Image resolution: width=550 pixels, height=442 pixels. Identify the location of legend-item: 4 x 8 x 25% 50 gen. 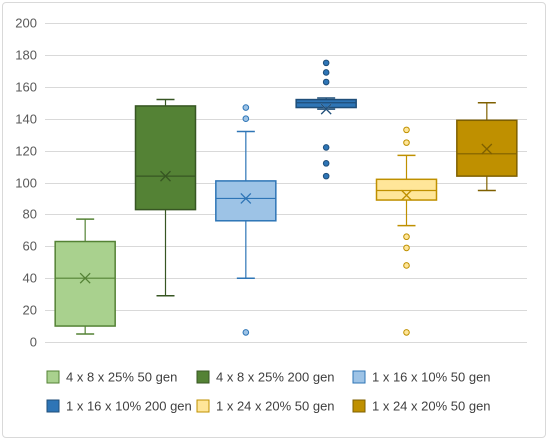
(111, 377).